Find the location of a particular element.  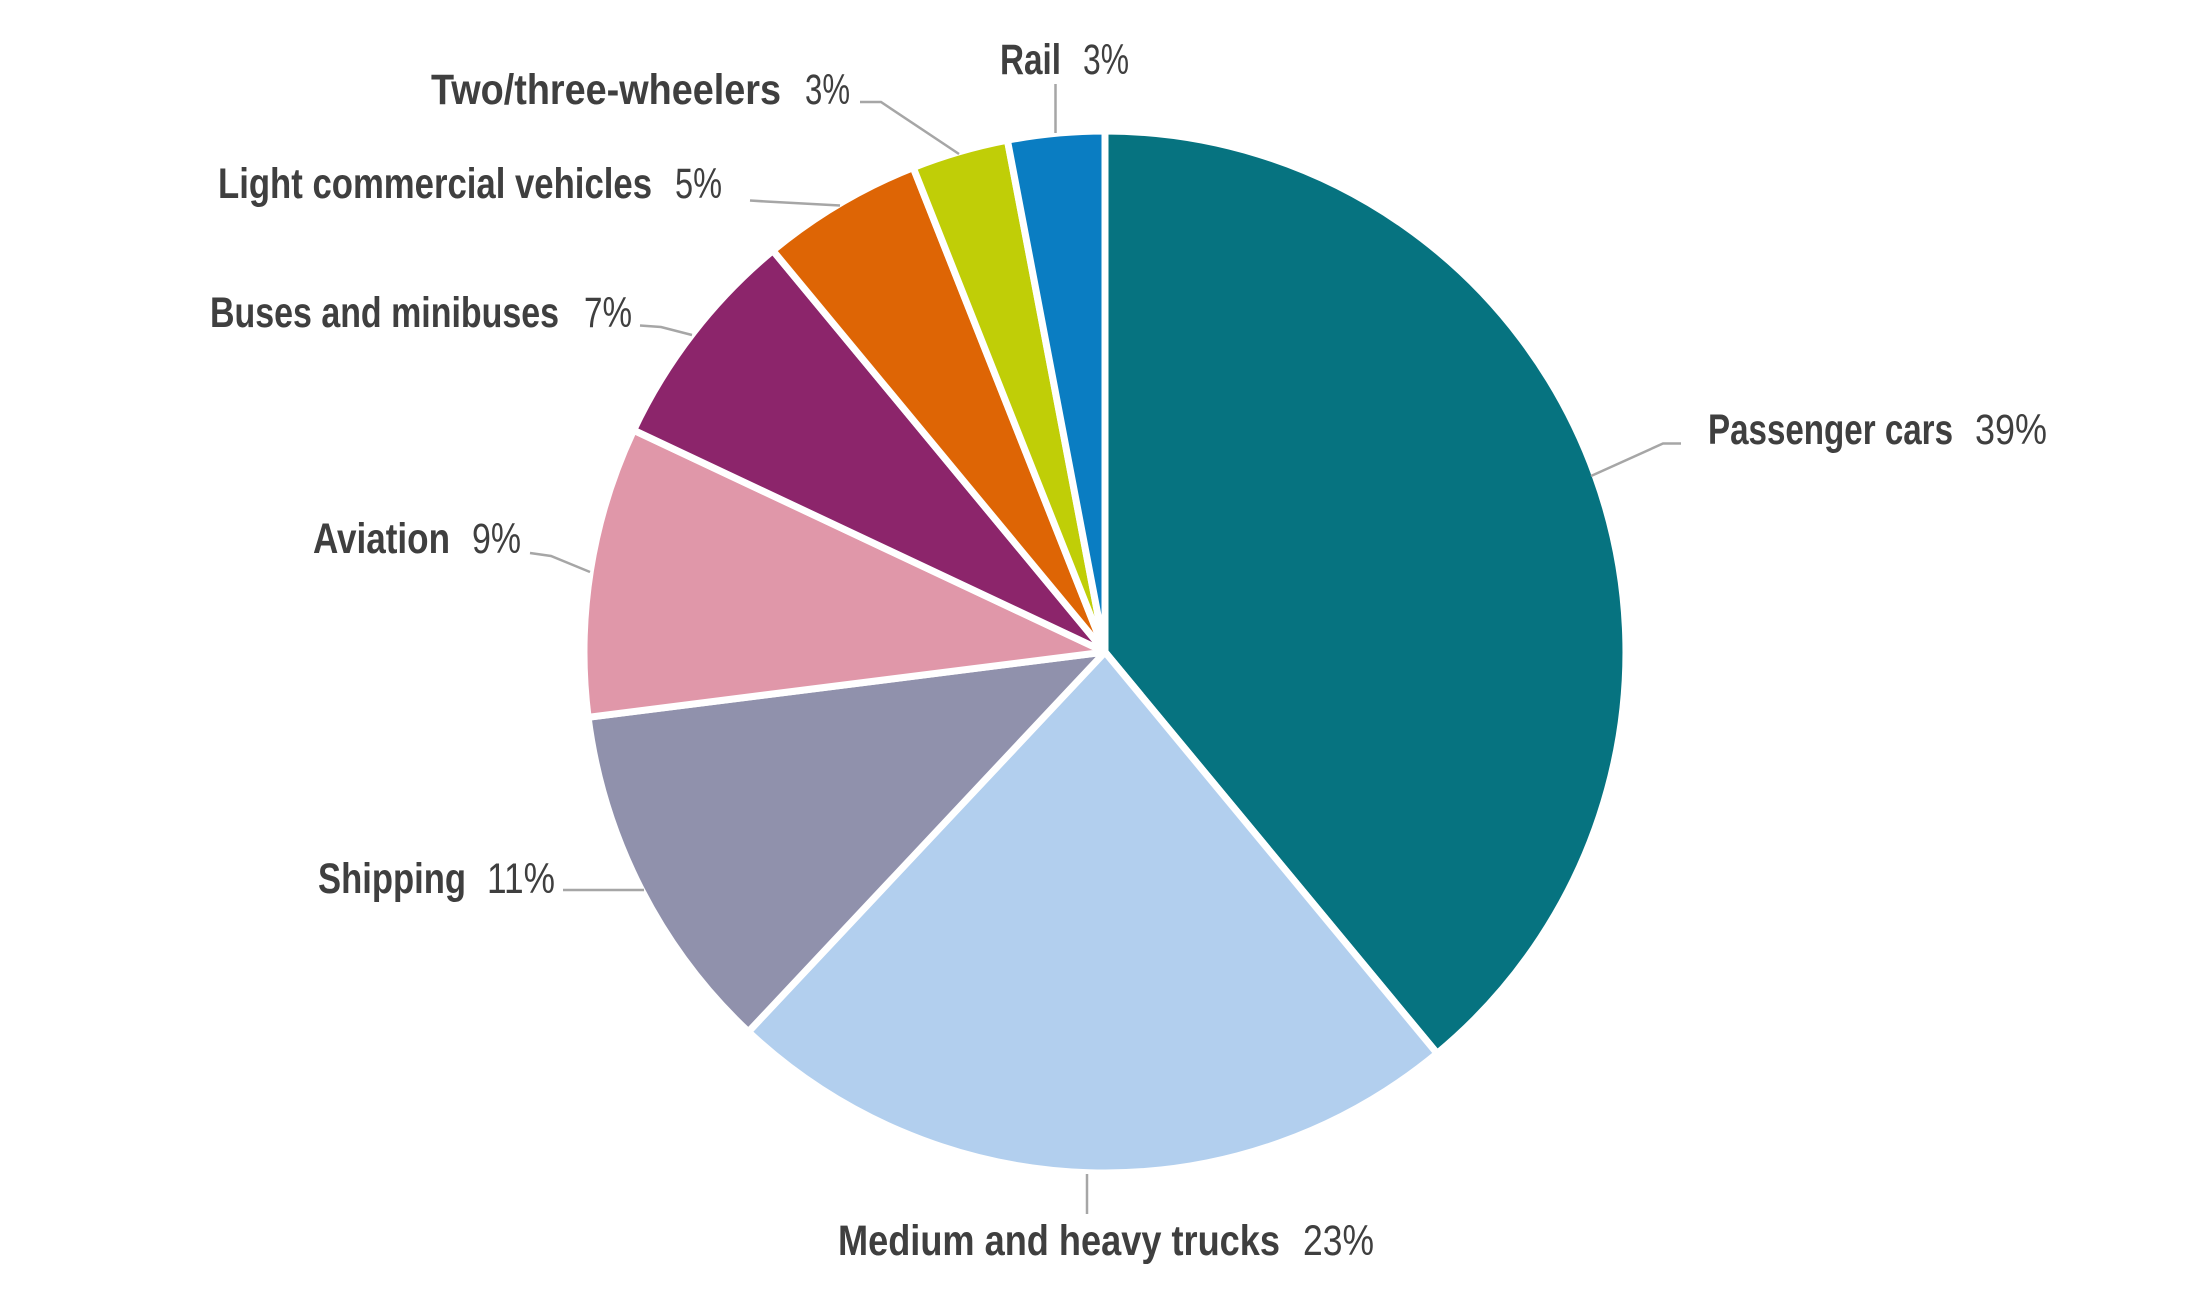

svg-text: Shipping is located at coordinates (392, 879).